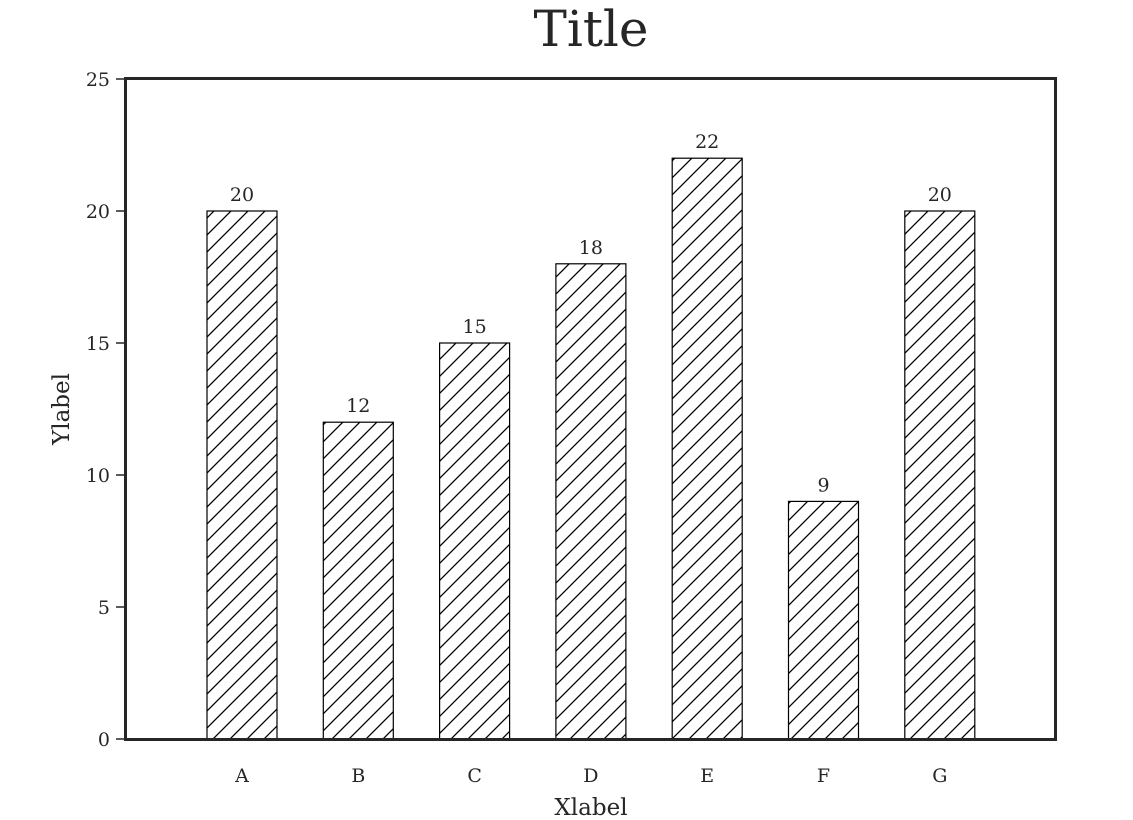 The width and height of the screenshot is (1133, 820). I want to click on bar-hatch-B, so click(358, 580).